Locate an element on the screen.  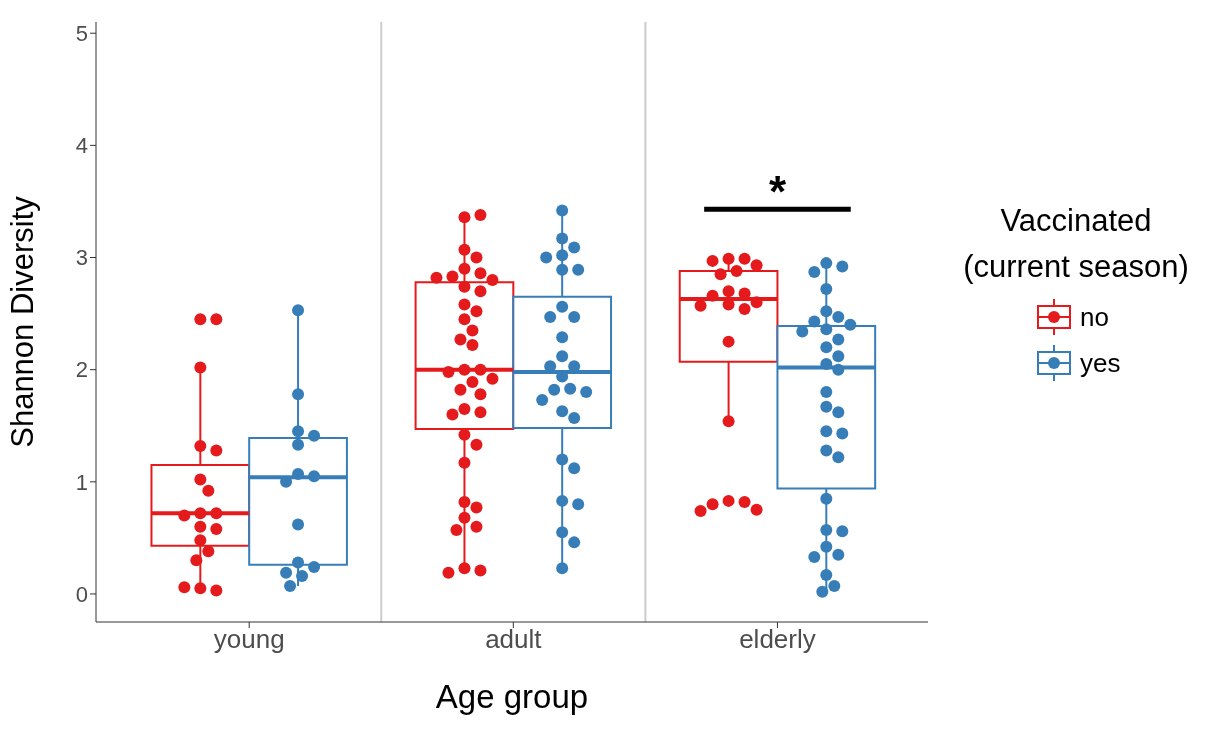
legend-label: no is located at coordinates (1094, 317).